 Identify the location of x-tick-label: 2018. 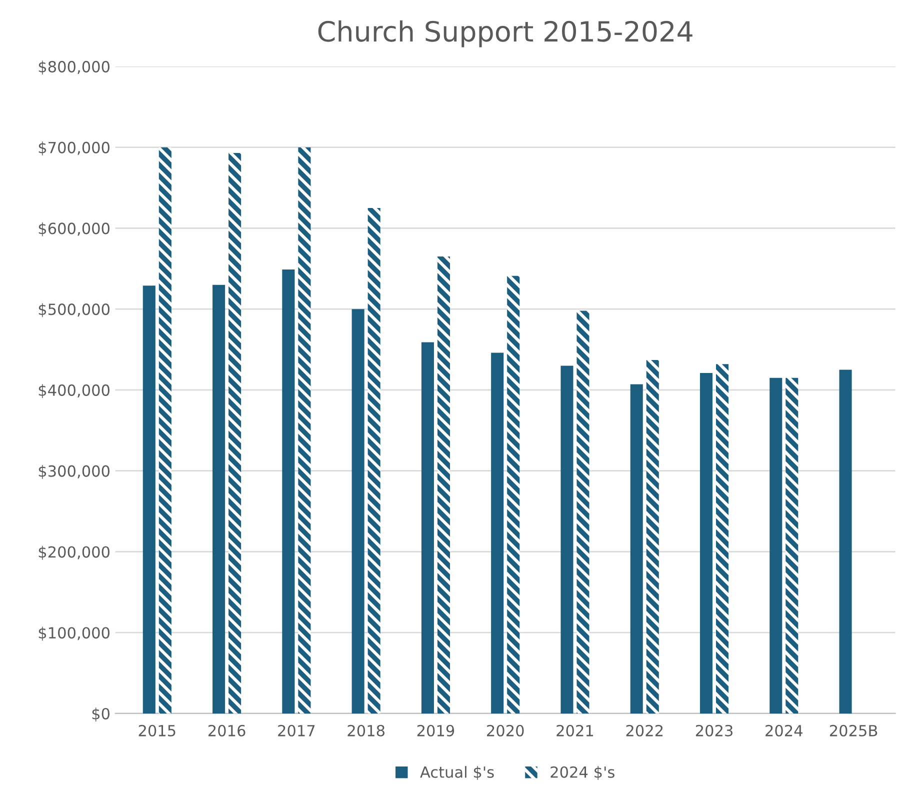
(366, 730).